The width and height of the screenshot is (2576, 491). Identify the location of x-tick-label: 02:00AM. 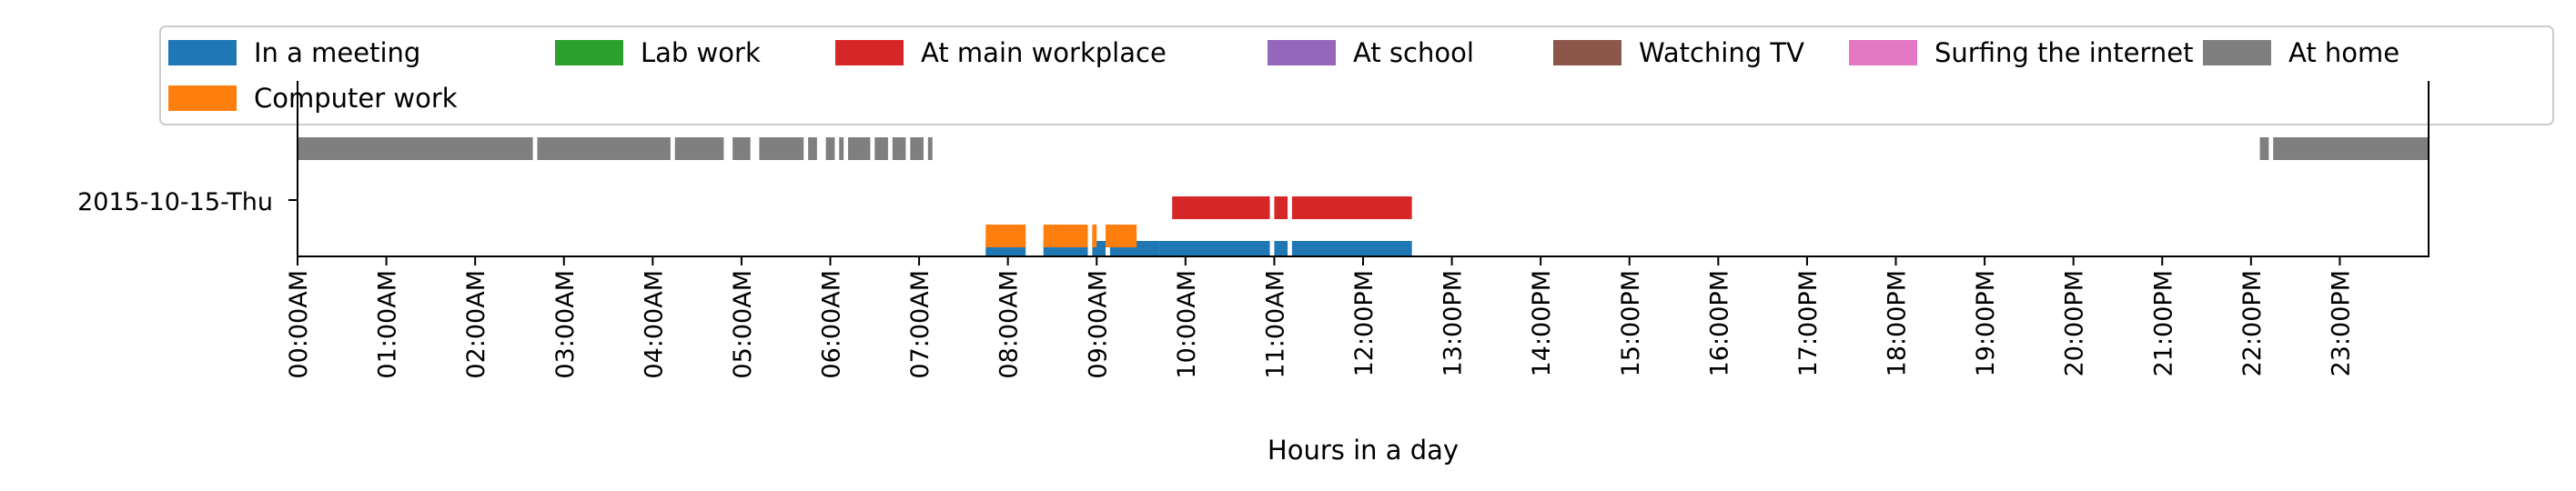
(476, 324).